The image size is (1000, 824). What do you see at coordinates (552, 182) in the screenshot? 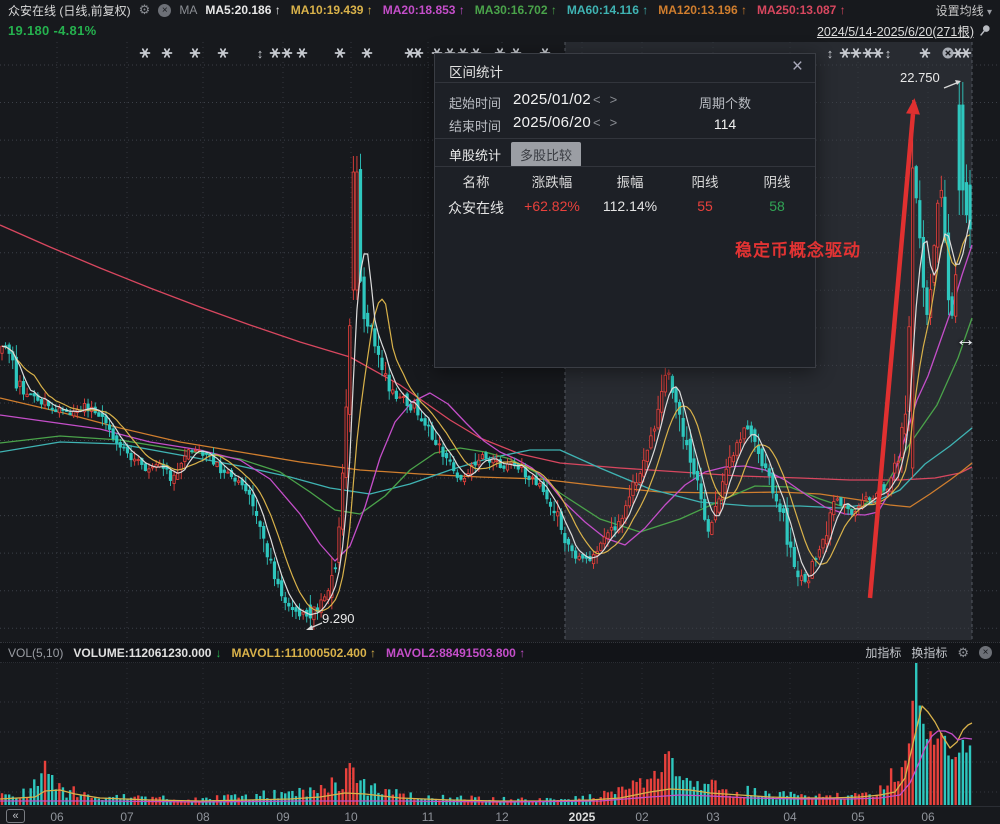
I see `table-header-1: 涨跌幅` at bounding box center [552, 182].